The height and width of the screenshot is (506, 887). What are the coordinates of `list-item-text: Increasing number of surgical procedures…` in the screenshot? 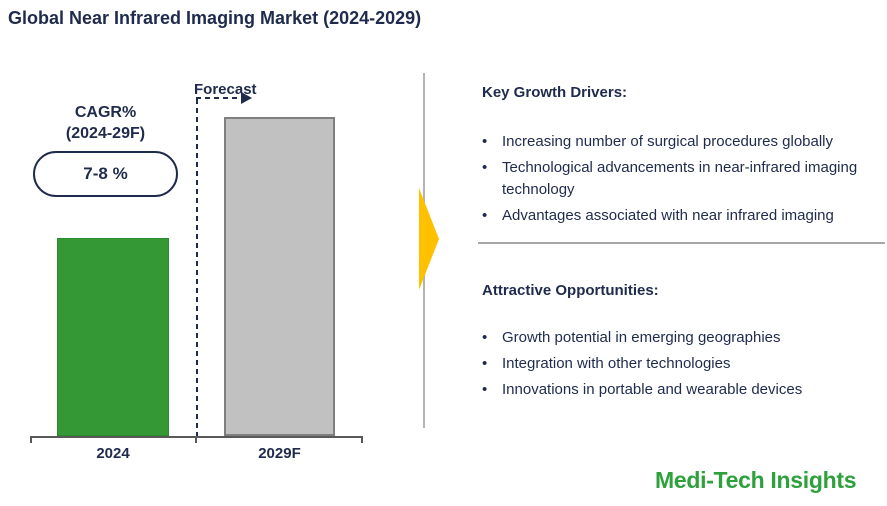 It's located at (668, 141).